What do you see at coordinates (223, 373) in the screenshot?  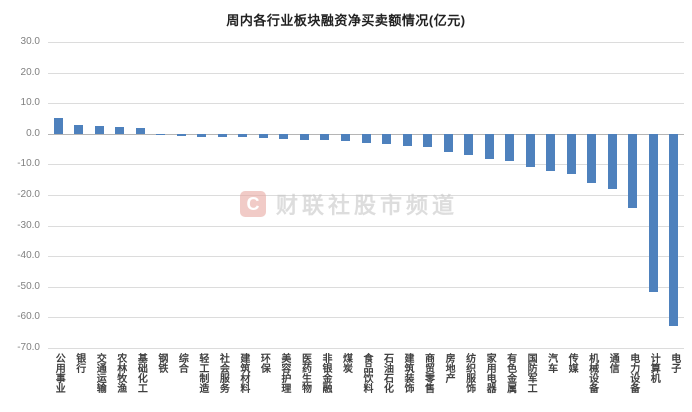 I see `x-category-label: 社会服务` at bounding box center [223, 373].